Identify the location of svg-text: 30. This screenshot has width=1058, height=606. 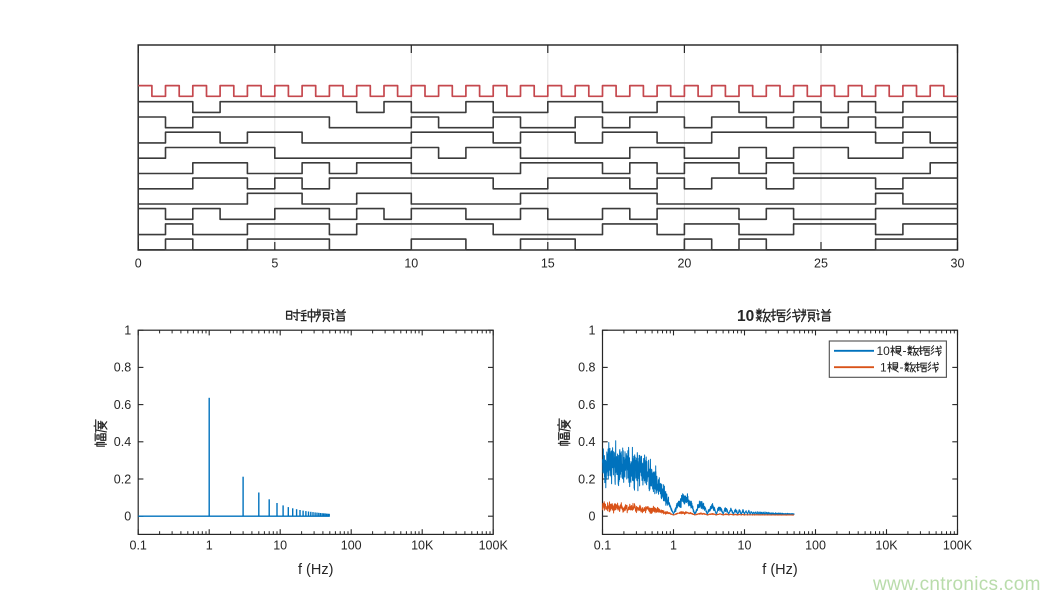
(958, 264).